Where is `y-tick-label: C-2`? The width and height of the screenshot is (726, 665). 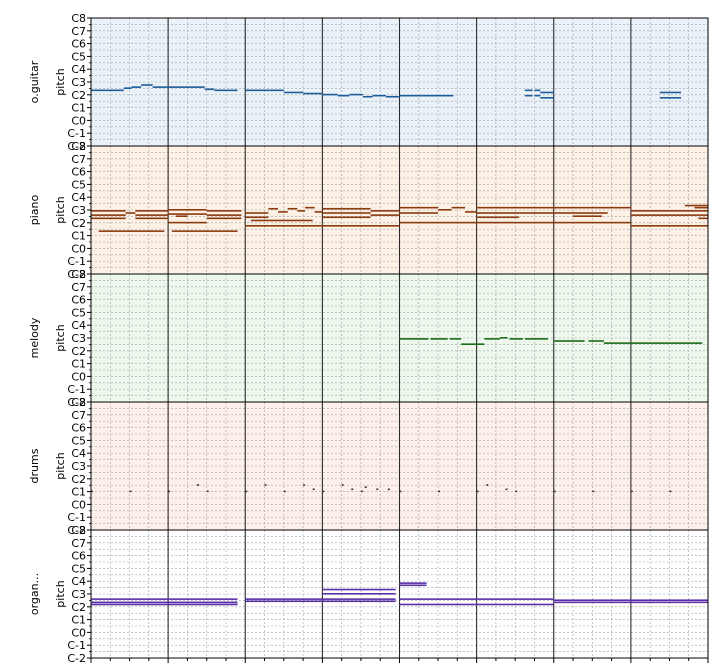 y-tick-label: C-2 is located at coordinates (76, 274).